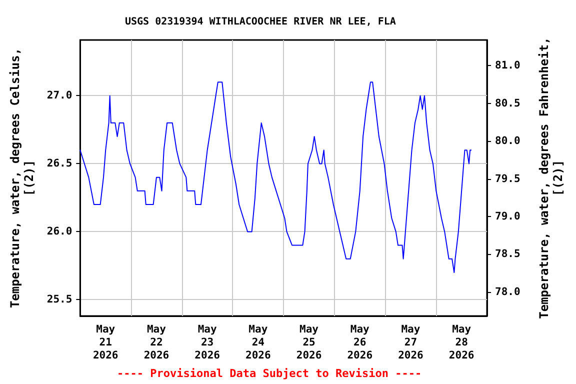 The height and width of the screenshot is (384, 576). I want to click on y-tick-label: 26.0, so click(59, 232).